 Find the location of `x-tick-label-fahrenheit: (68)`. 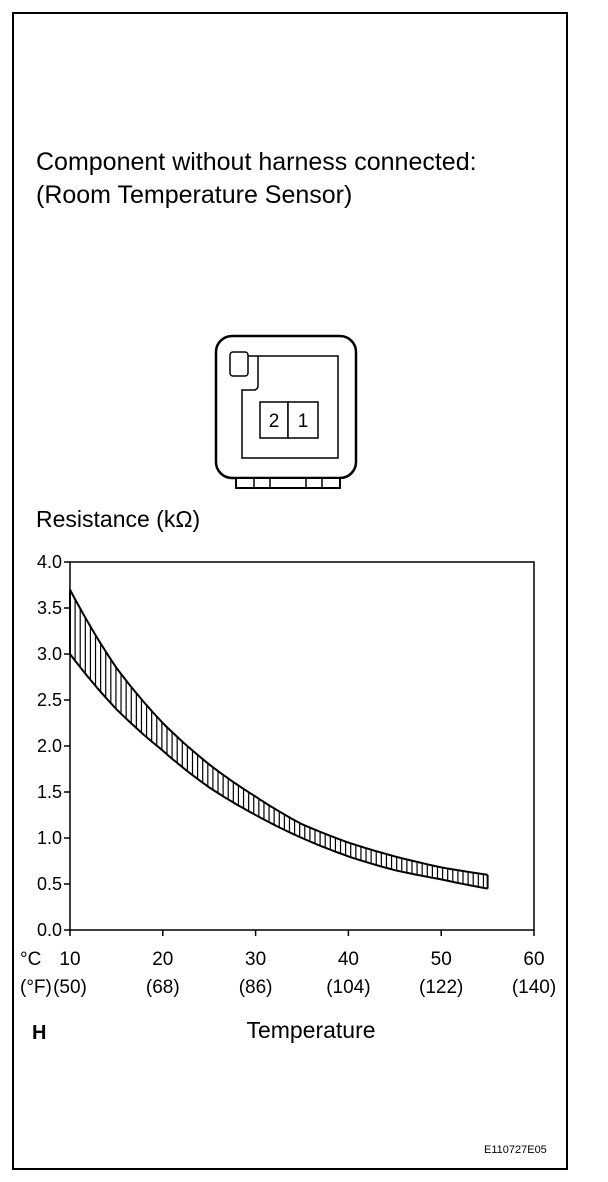

x-tick-label-fahrenheit: (68) is located at coordinates (163, 987).